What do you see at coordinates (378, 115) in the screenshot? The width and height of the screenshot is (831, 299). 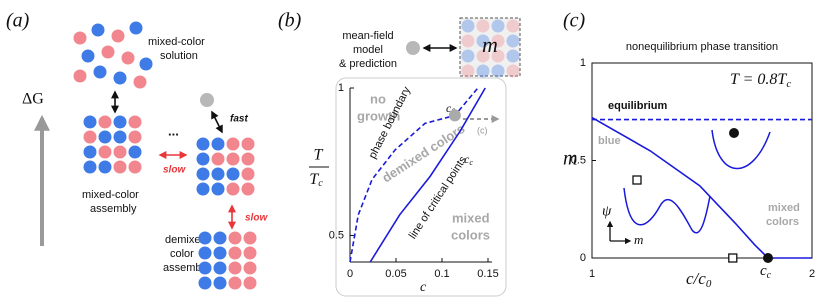 I see `region-label: growth` at bounding box center [378, 115].